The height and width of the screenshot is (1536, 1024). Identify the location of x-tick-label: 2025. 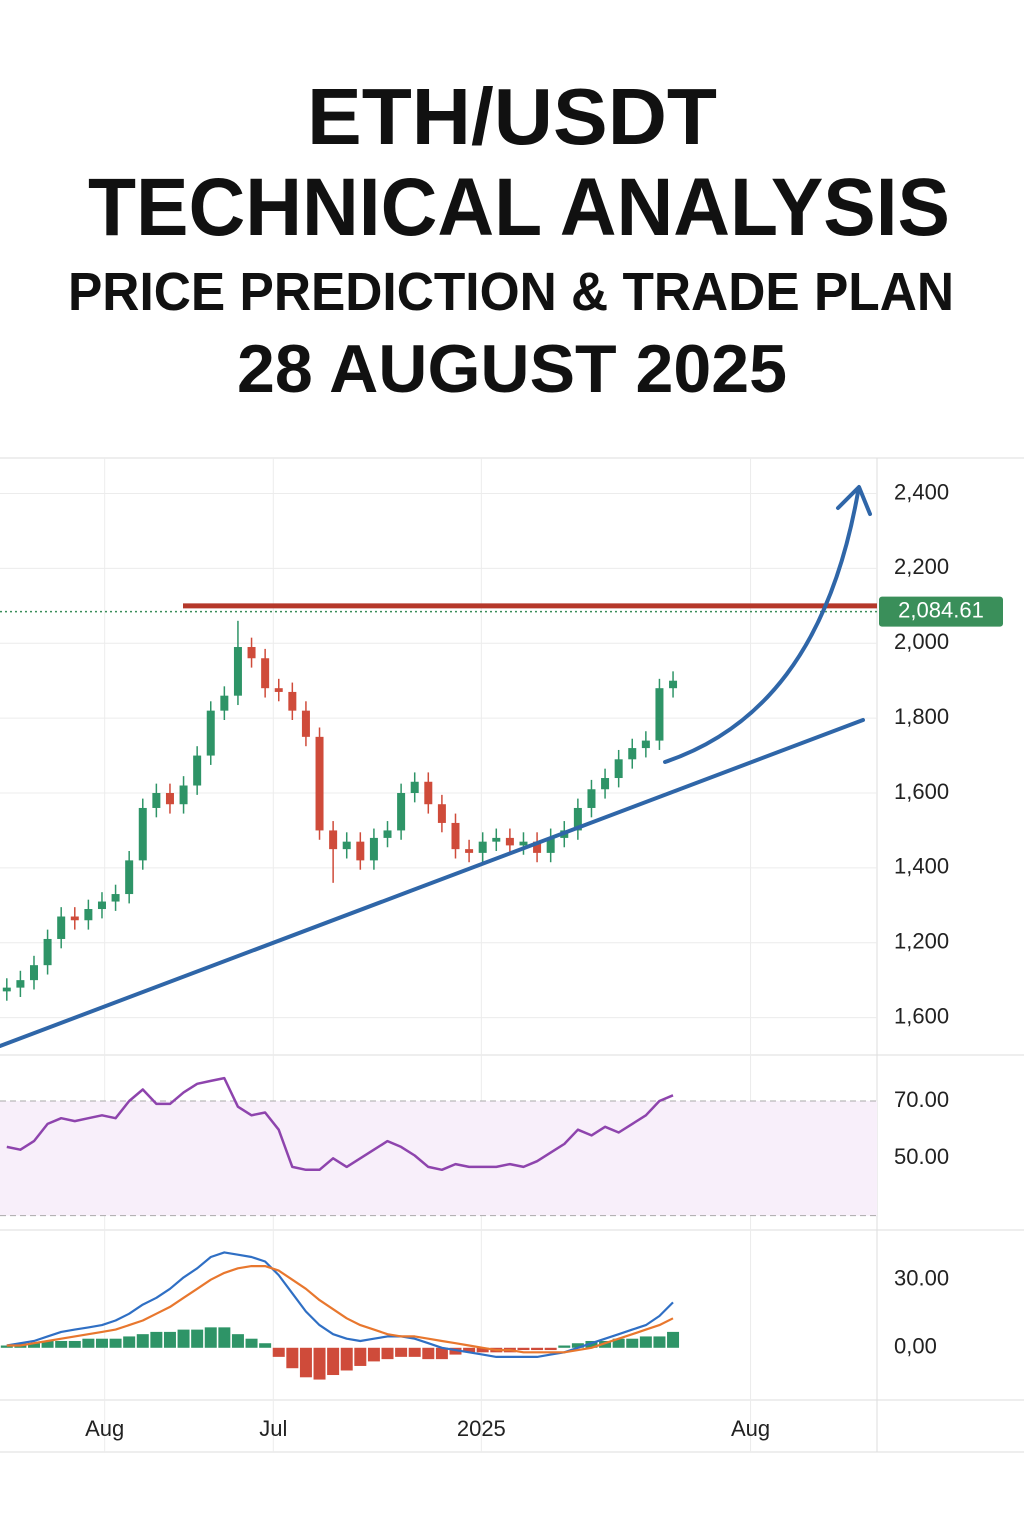
(481, 1428).